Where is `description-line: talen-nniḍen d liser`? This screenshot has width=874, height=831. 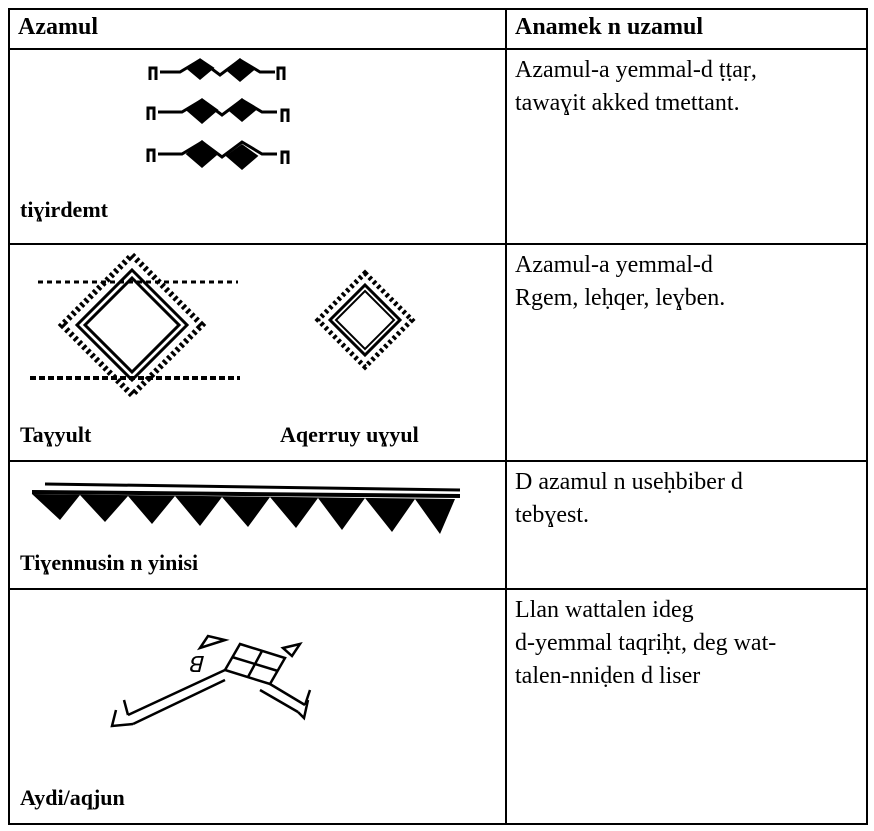 description-line: talen-nniḍen d liser is located at coordinates (608, 676).